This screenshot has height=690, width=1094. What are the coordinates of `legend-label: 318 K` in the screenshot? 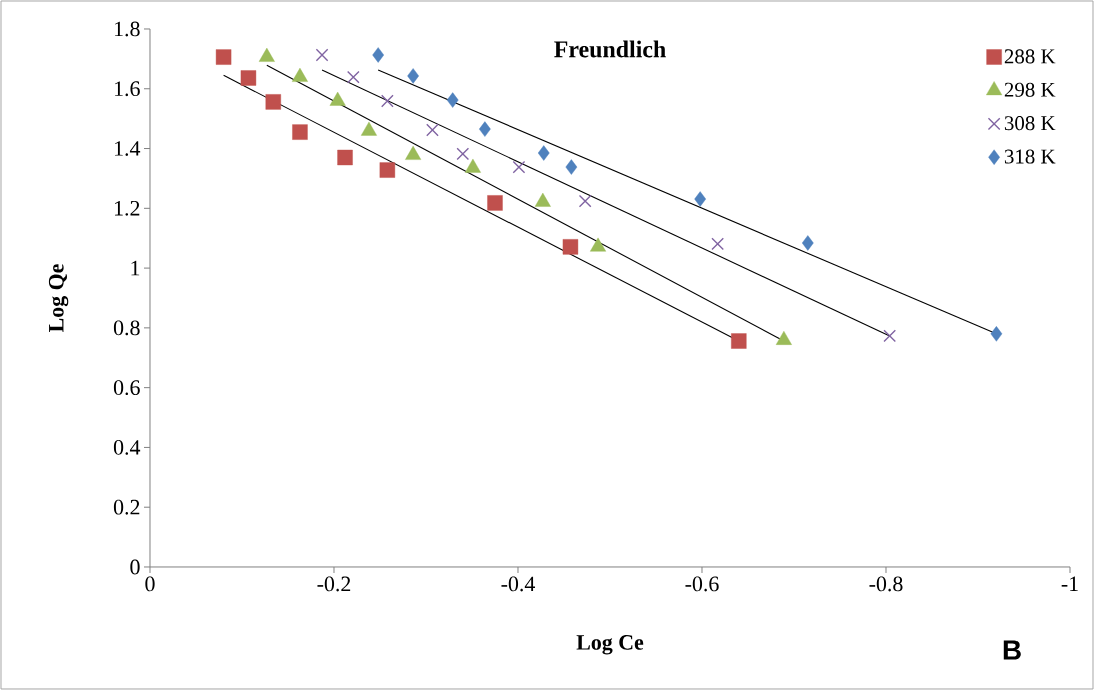 It's located at (1030, 156).